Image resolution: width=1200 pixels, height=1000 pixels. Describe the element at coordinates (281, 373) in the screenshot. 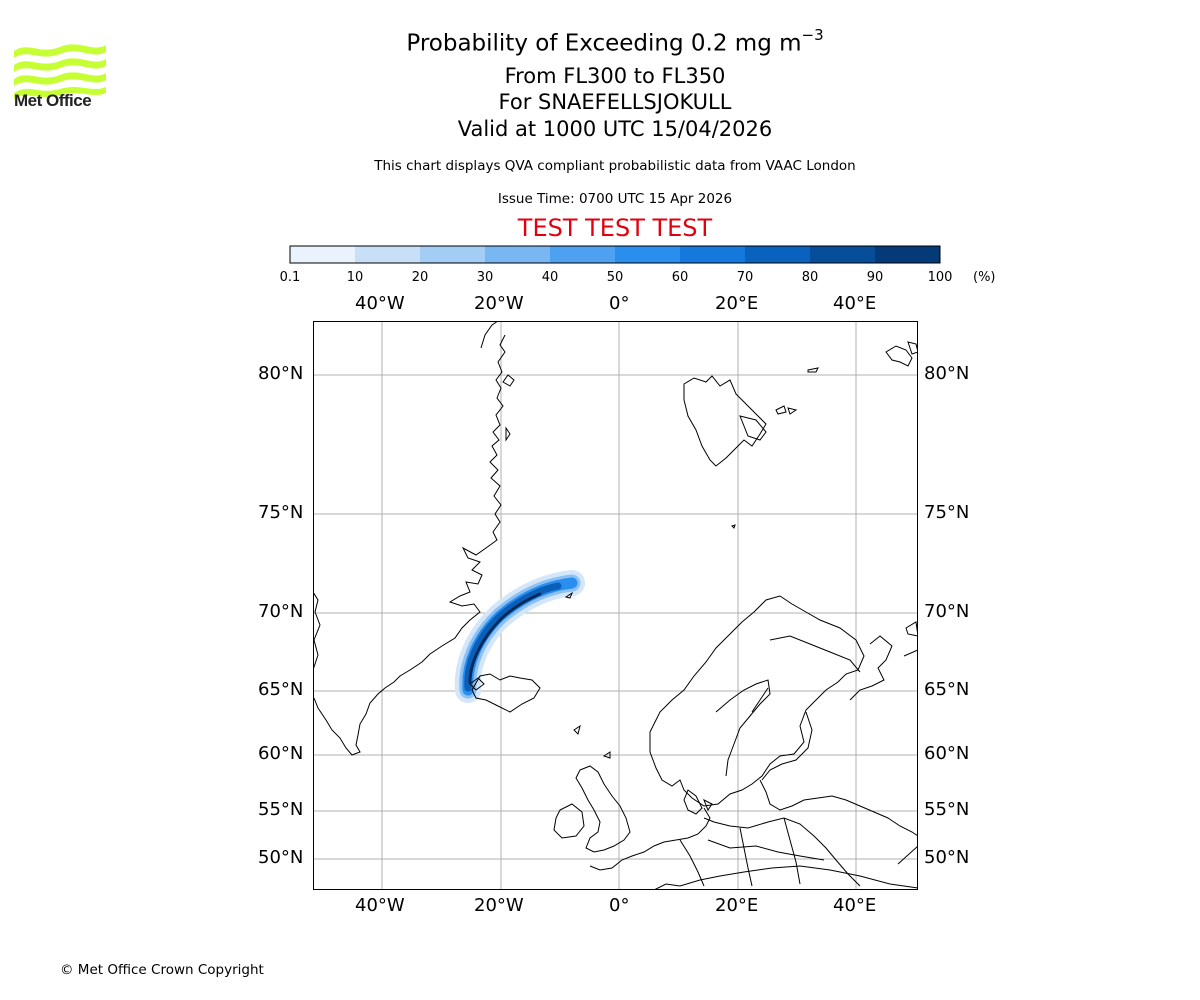

I see `lat-label-left: 80°N` at that location.